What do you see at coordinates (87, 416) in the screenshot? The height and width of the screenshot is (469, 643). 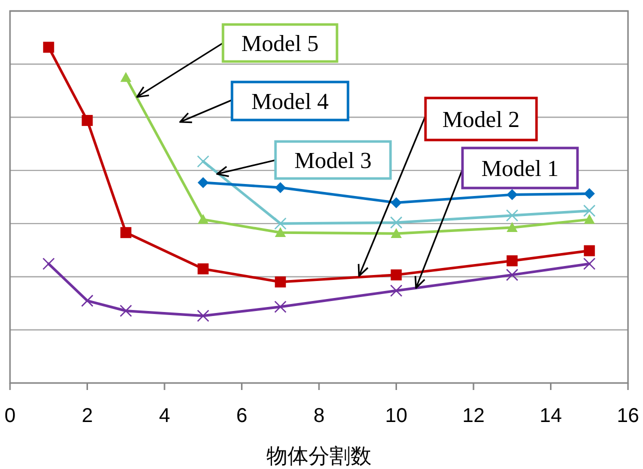 I see `xtick-label: 2` at bounding box center [87, 416].